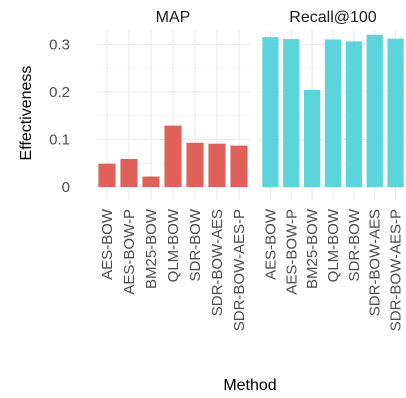  Describe the element at coordinates (66, 187) in the screenshot. I see `y-tick-label: 0` at that location.